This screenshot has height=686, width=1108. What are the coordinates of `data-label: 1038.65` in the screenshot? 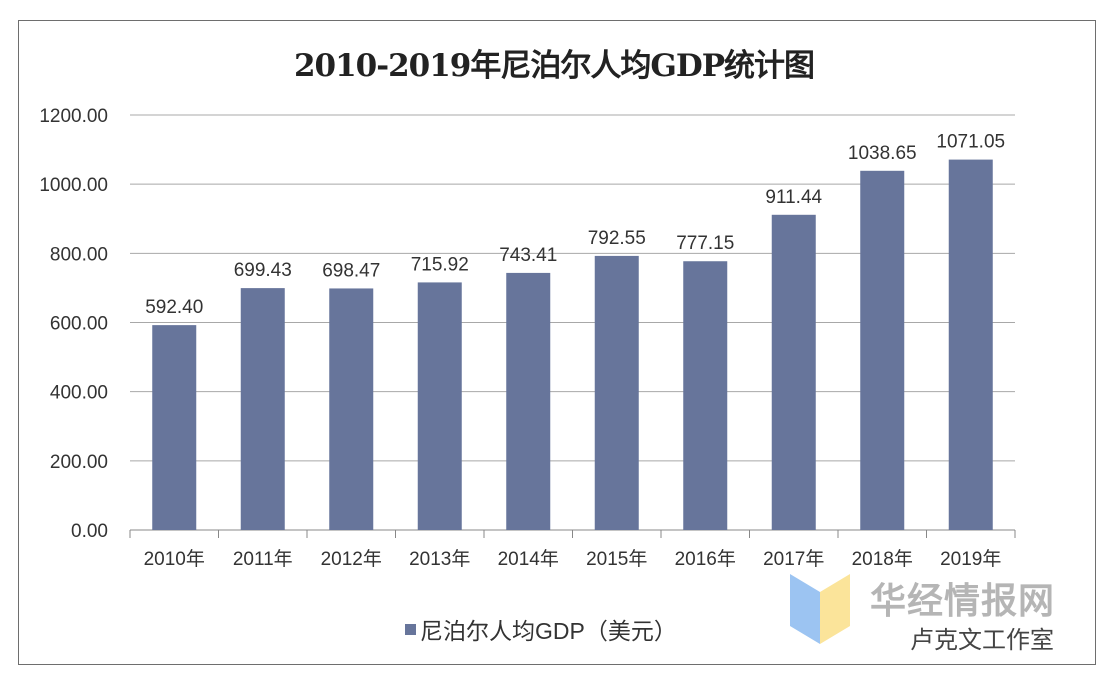 It's located at (882, 153).